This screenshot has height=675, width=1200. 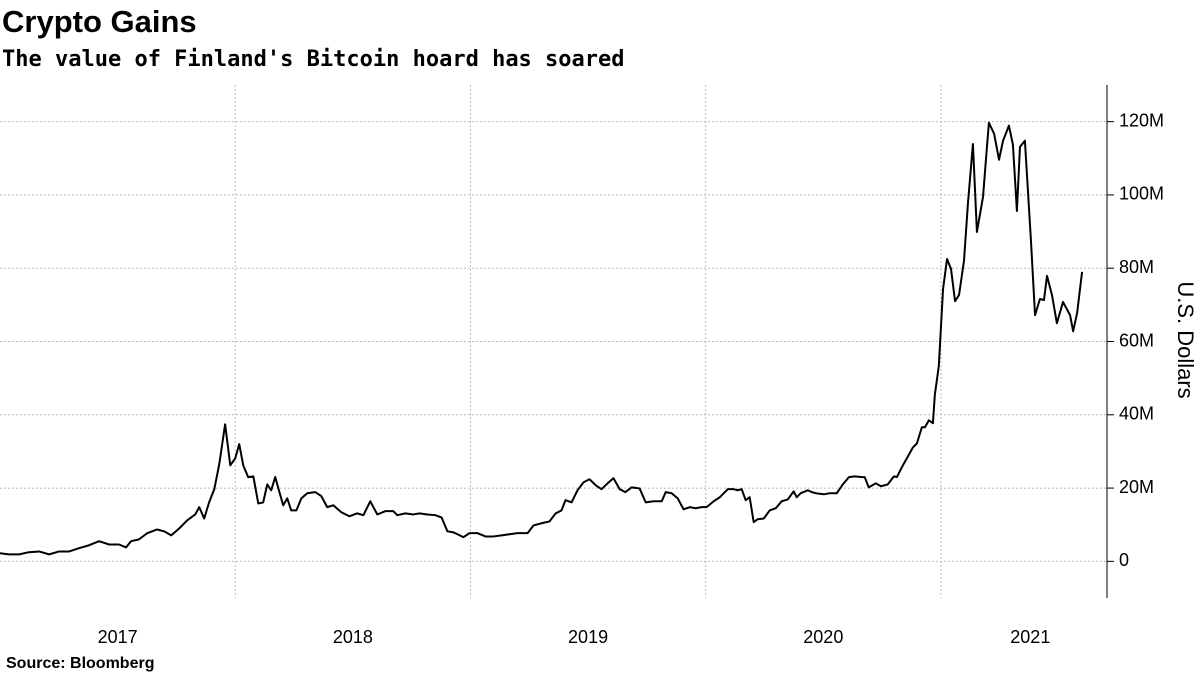 I want to click on x-tick-label: 2020, so click(x=823, y=637).